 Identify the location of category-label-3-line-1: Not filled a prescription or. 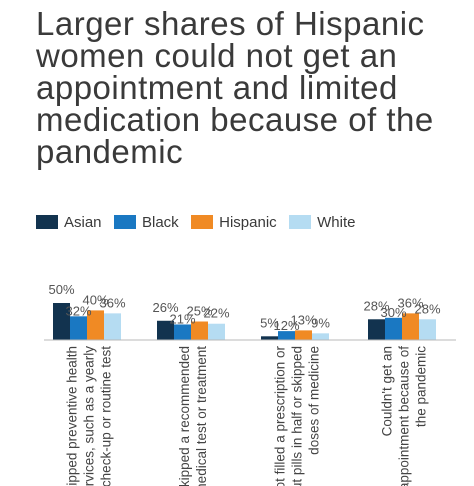
(280, 416).